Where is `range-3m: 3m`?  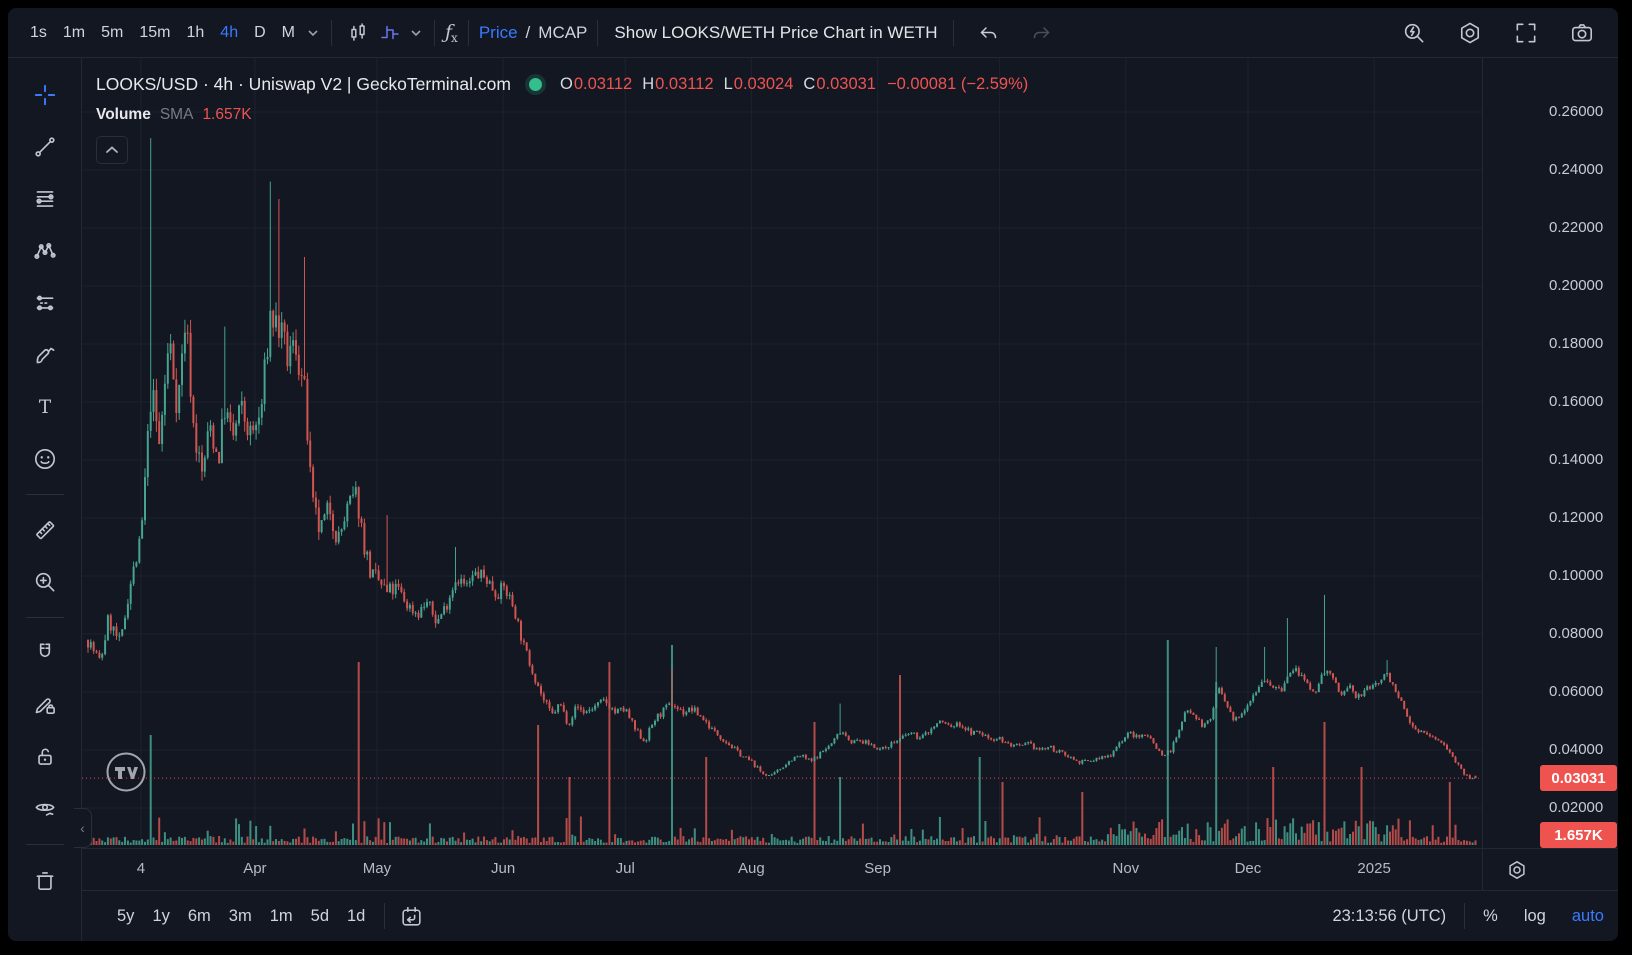 range-3m: 3m is located at coordinates (240, 915).